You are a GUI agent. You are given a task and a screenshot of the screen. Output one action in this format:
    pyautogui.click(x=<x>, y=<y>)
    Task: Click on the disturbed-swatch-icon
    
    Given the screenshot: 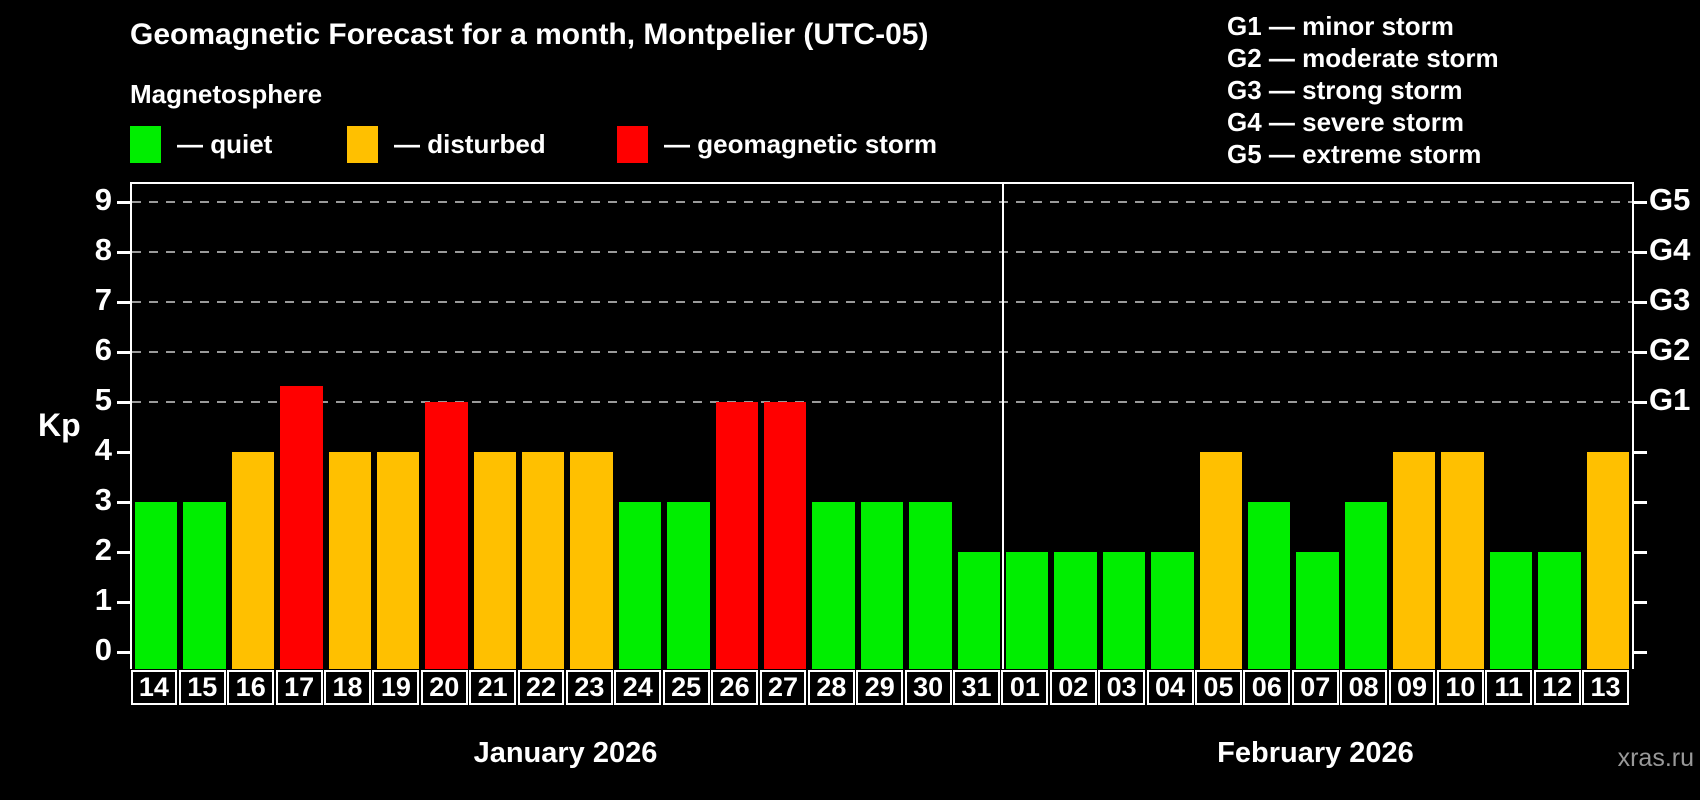 What is the action you would take?
    pyautogui.click(x=362, y=144)
    